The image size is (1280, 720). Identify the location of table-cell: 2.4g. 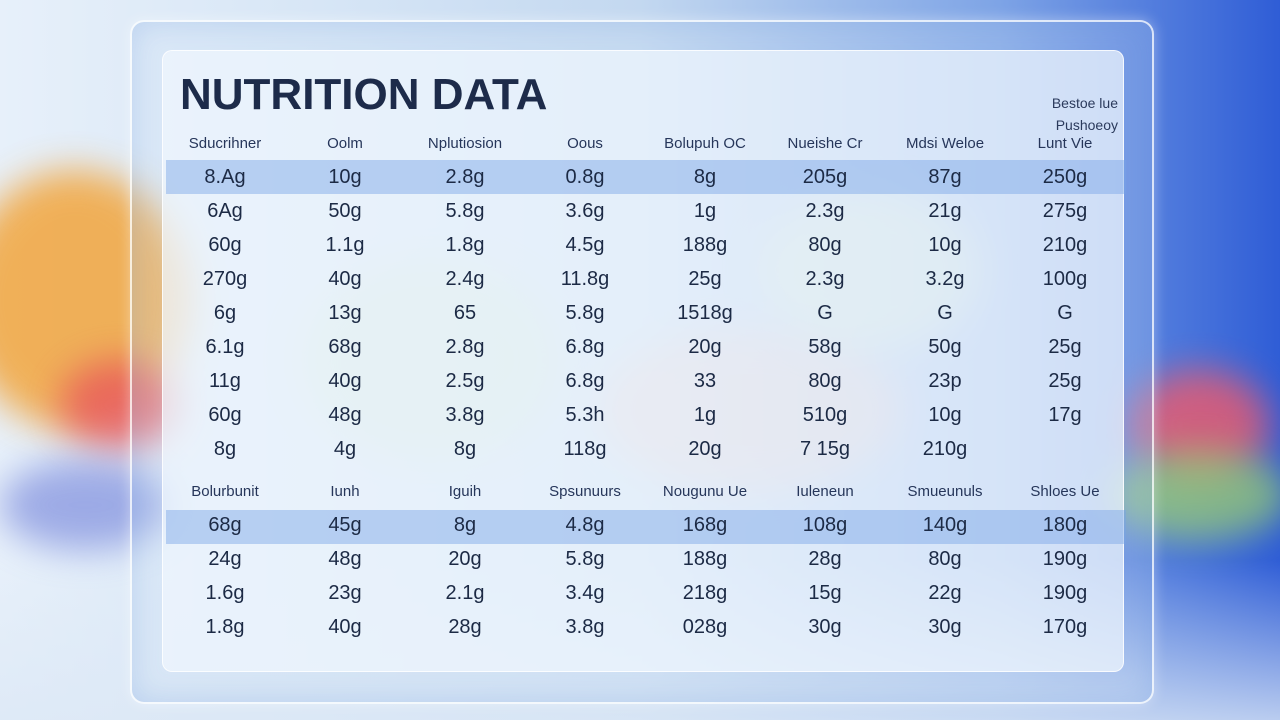
(465, 278).